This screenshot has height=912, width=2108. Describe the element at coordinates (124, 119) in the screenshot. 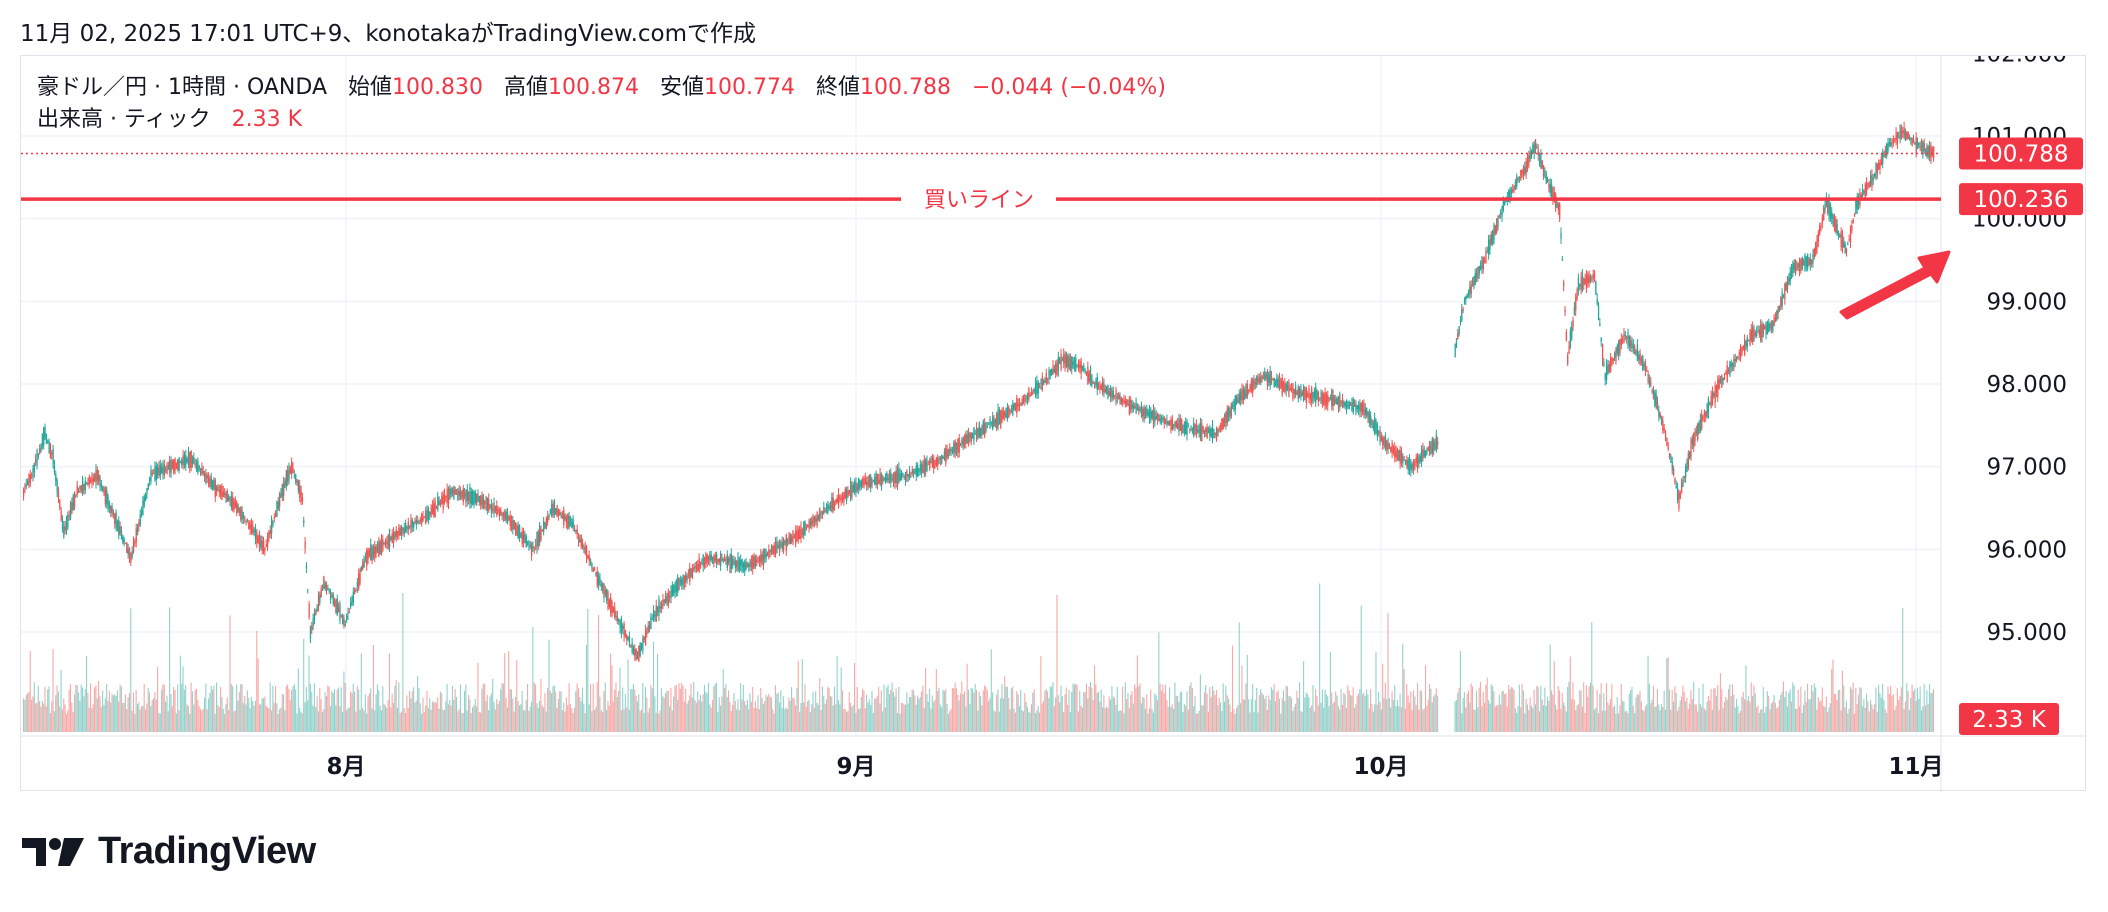

I see `volume-label: 出来高 · ティック` at that location.